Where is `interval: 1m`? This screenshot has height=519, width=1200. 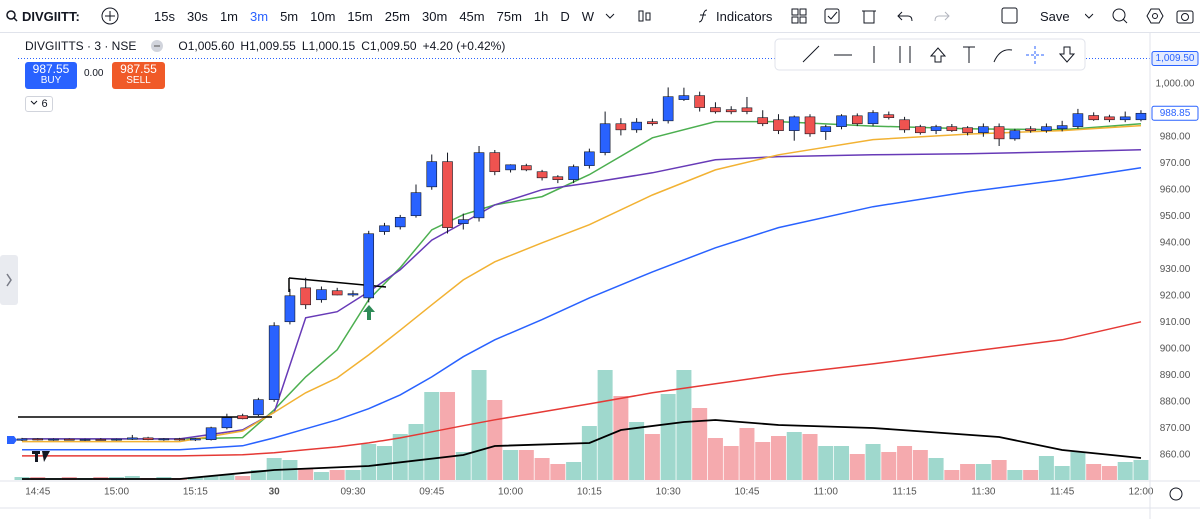
interval: 1m is located at coordinates (228, 16).